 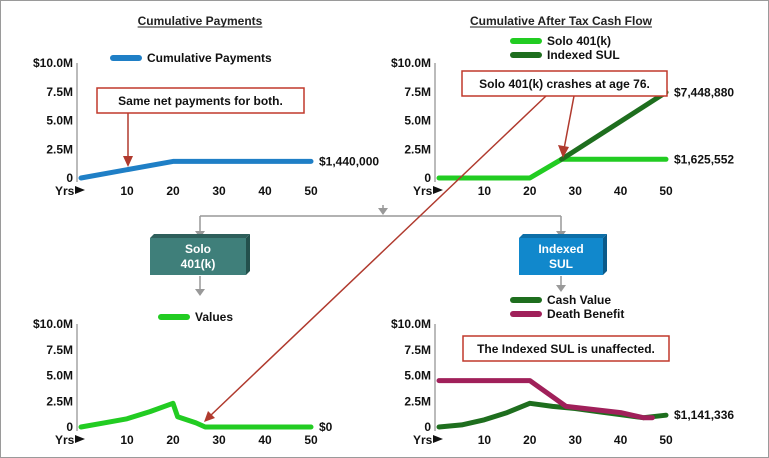 I want to click on indexed-sul-box: Indexed SUL, so click(x=563, y=254).